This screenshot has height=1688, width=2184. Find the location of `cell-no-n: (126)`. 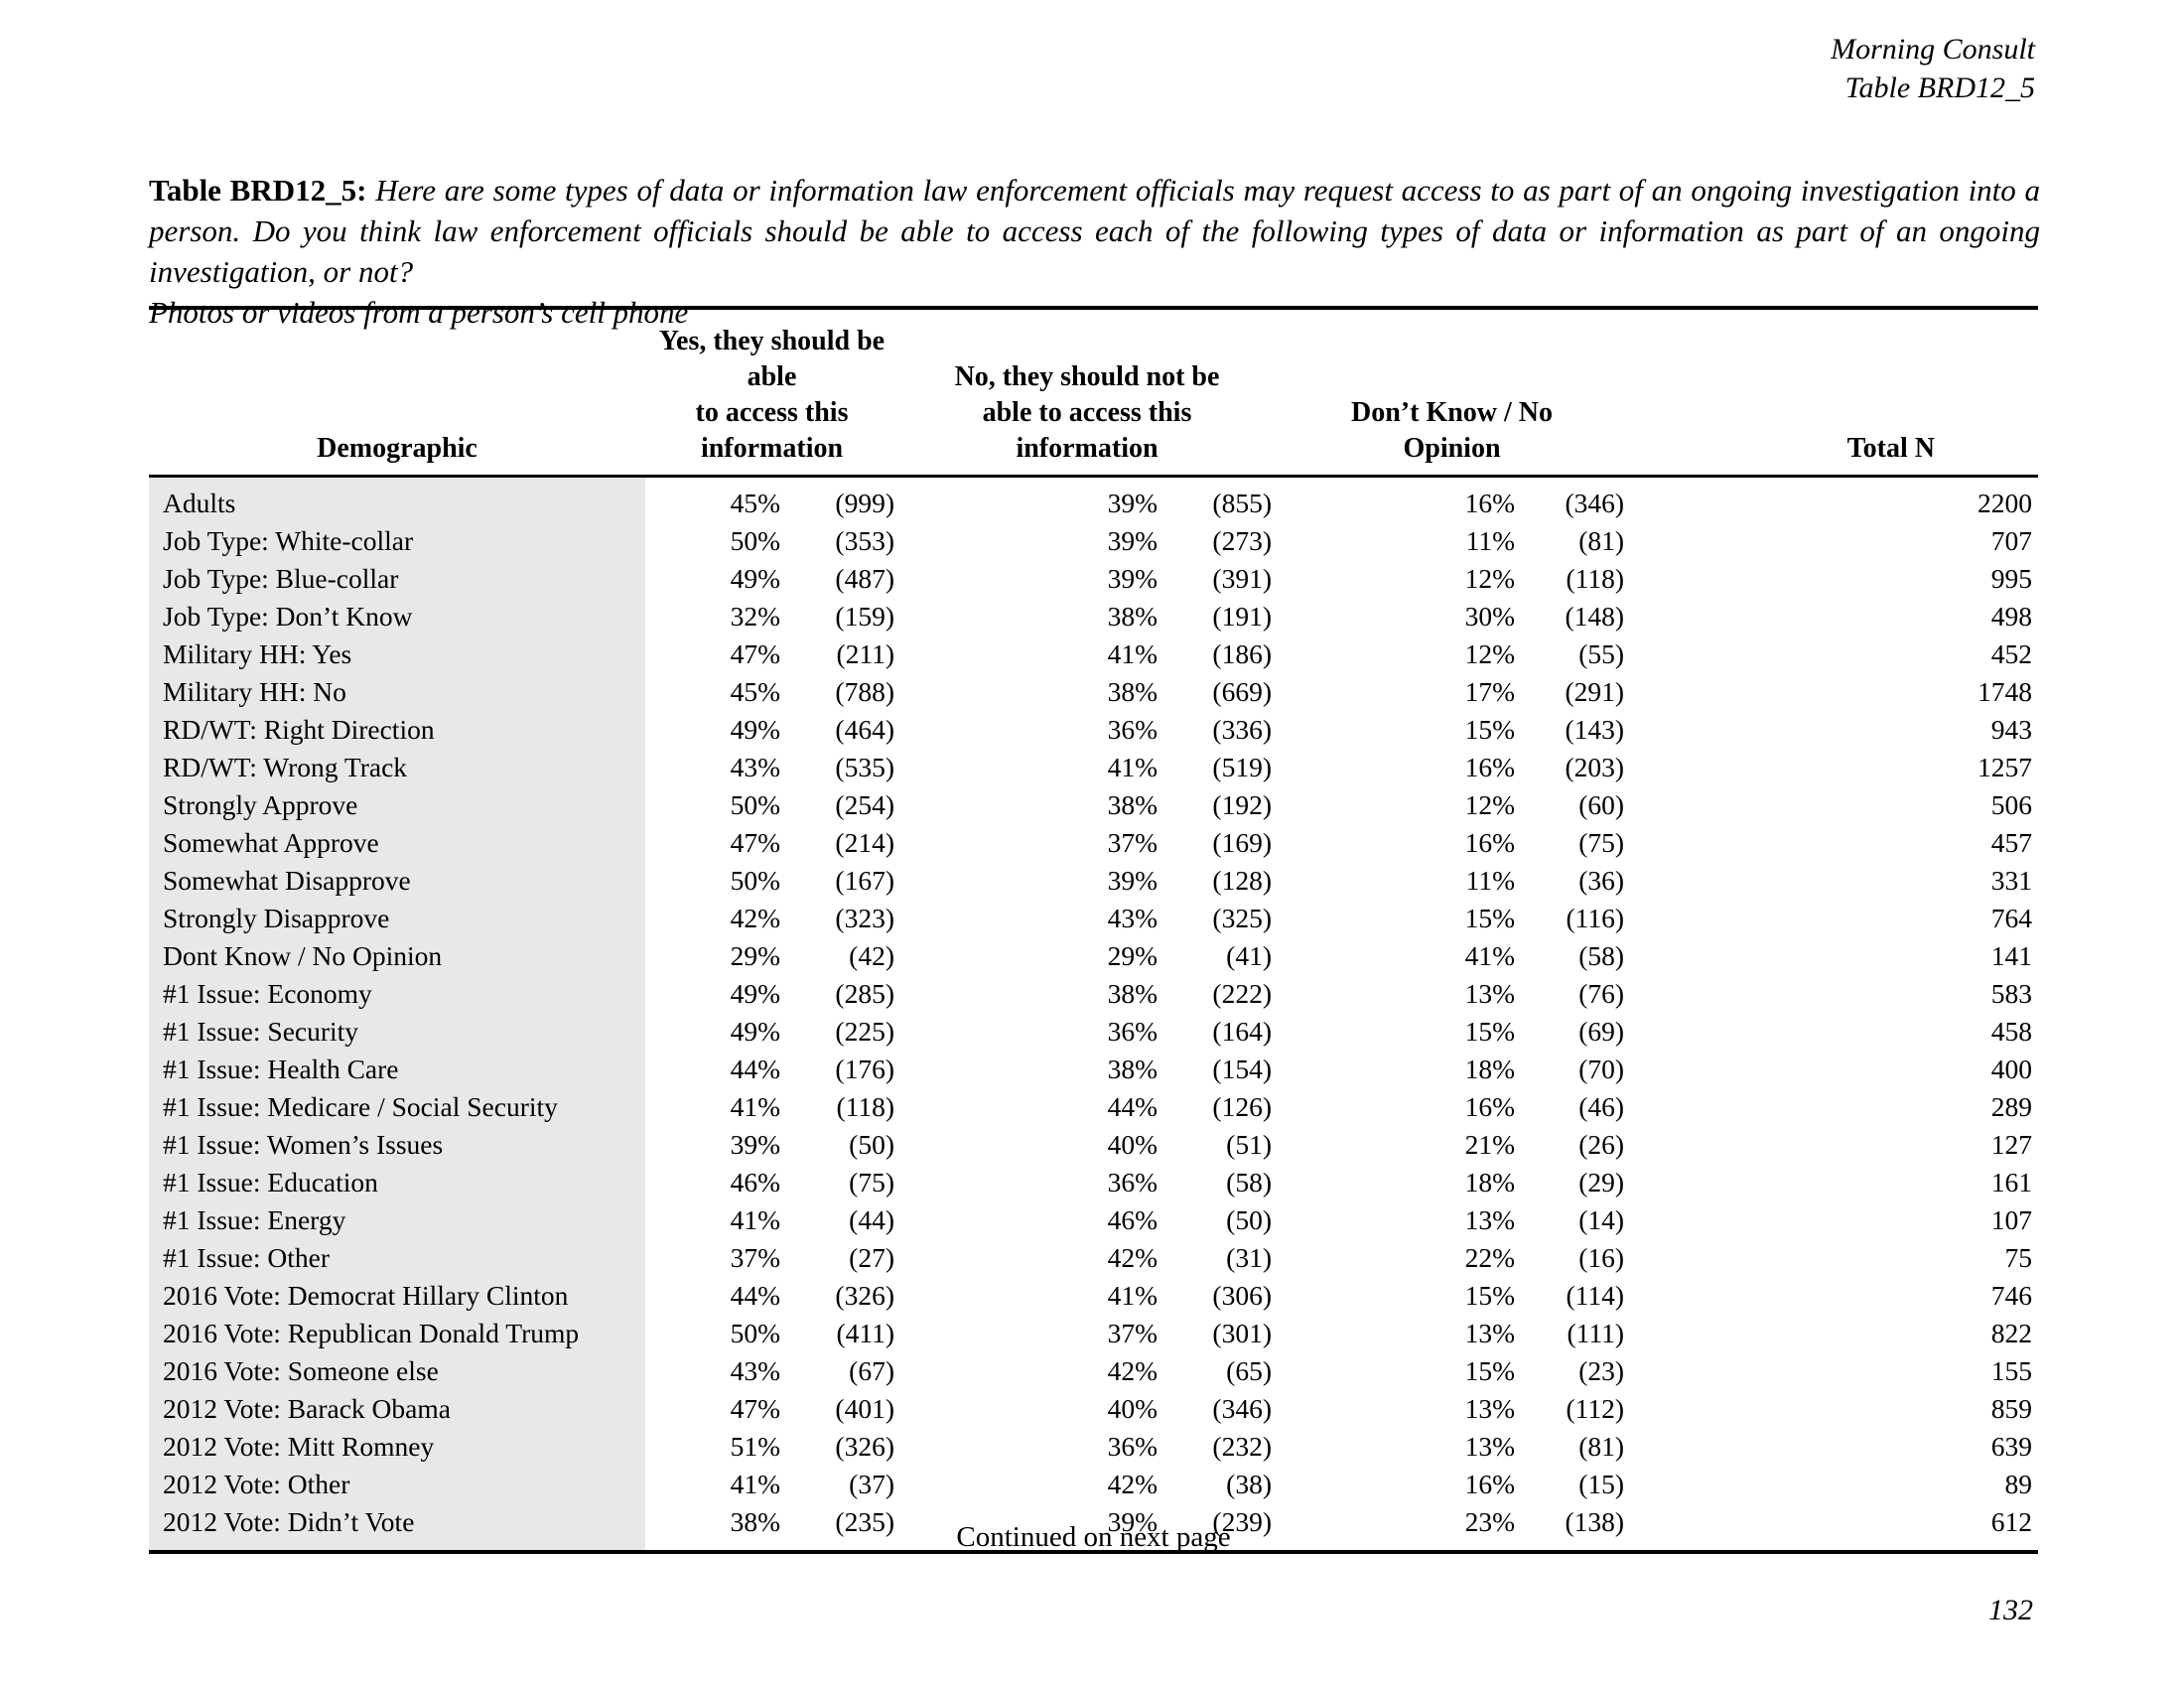

cell-no-n: (126) is located at coordinates (1242, 1106).